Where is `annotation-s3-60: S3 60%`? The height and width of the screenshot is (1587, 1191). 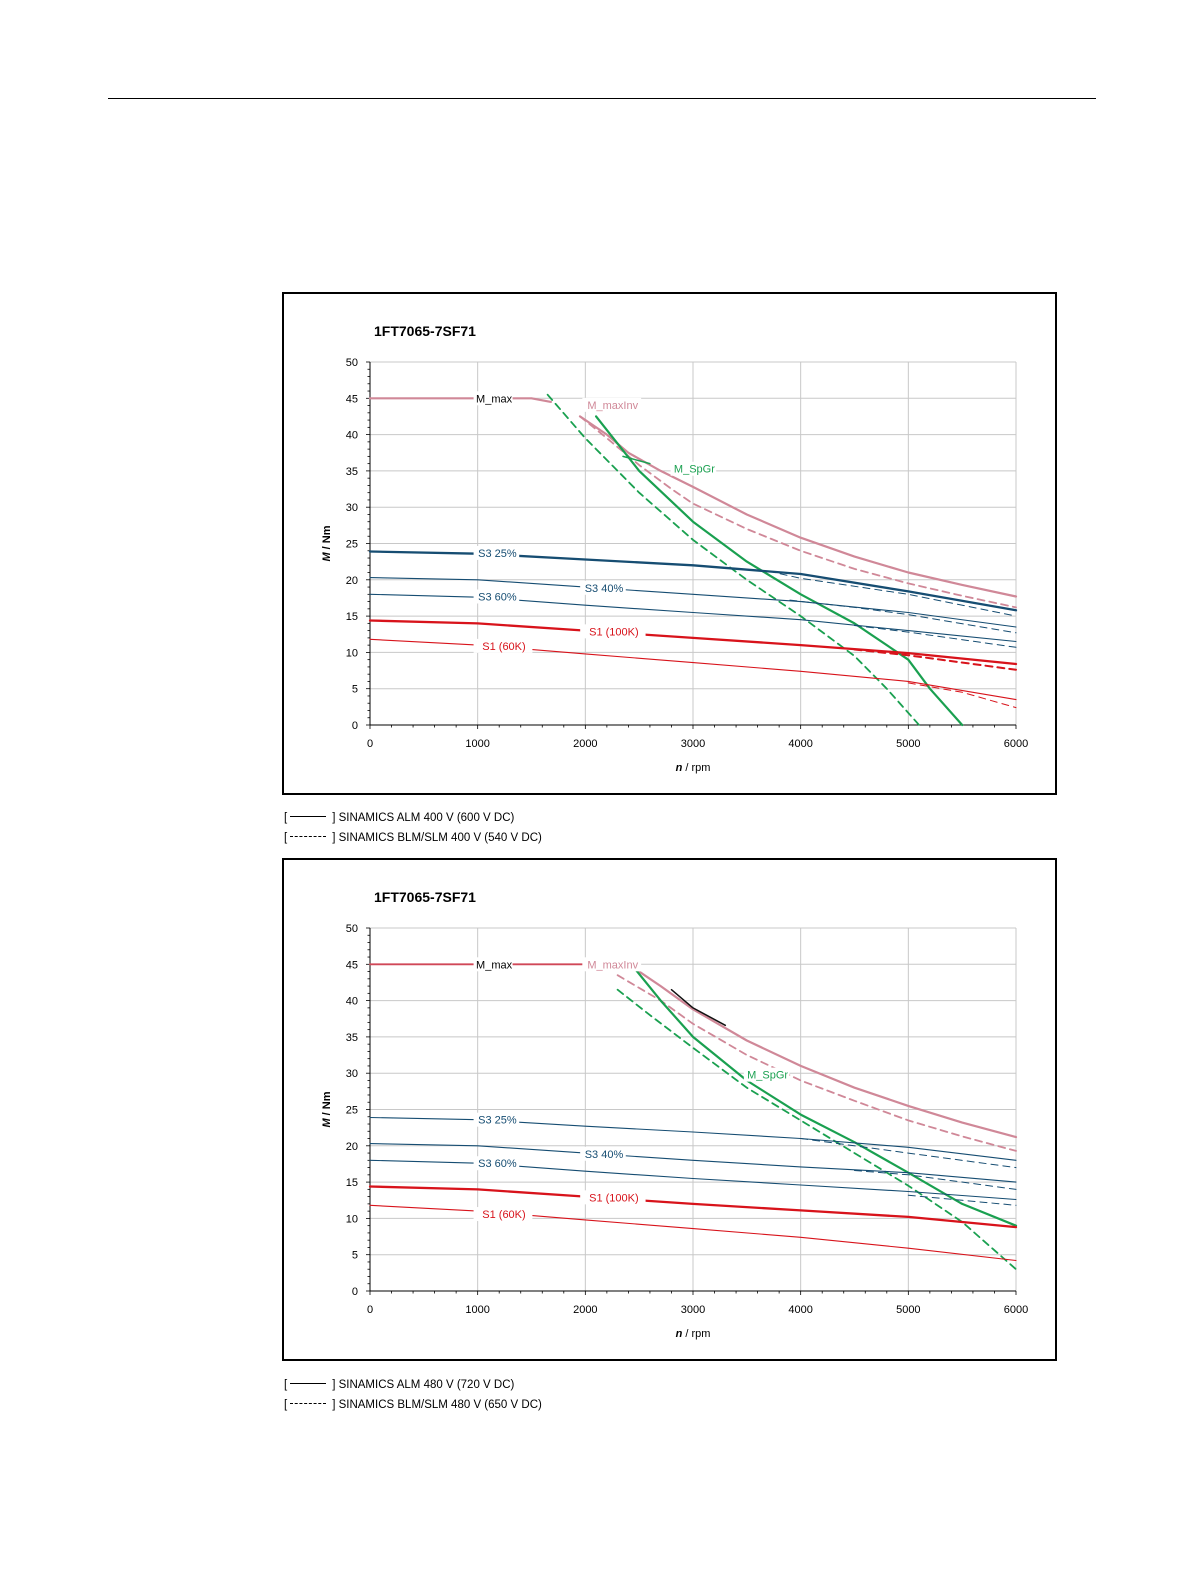
annotation-s3-60: S3 60% is located at coordinates (497, 1164).